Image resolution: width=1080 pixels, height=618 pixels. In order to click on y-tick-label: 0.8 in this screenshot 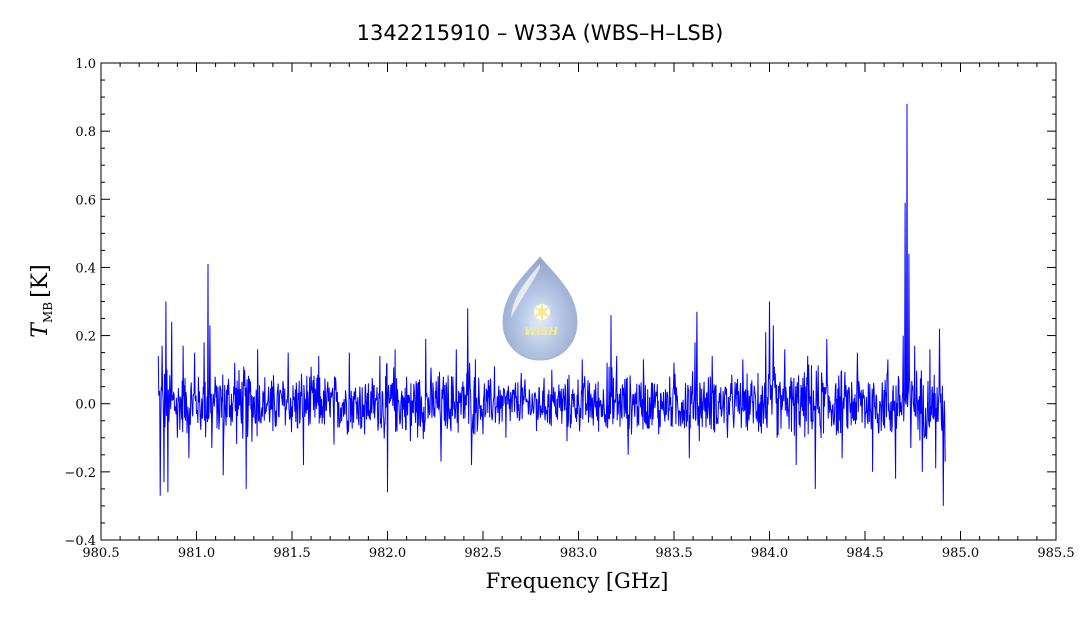, I will do `click(85, 132)`.